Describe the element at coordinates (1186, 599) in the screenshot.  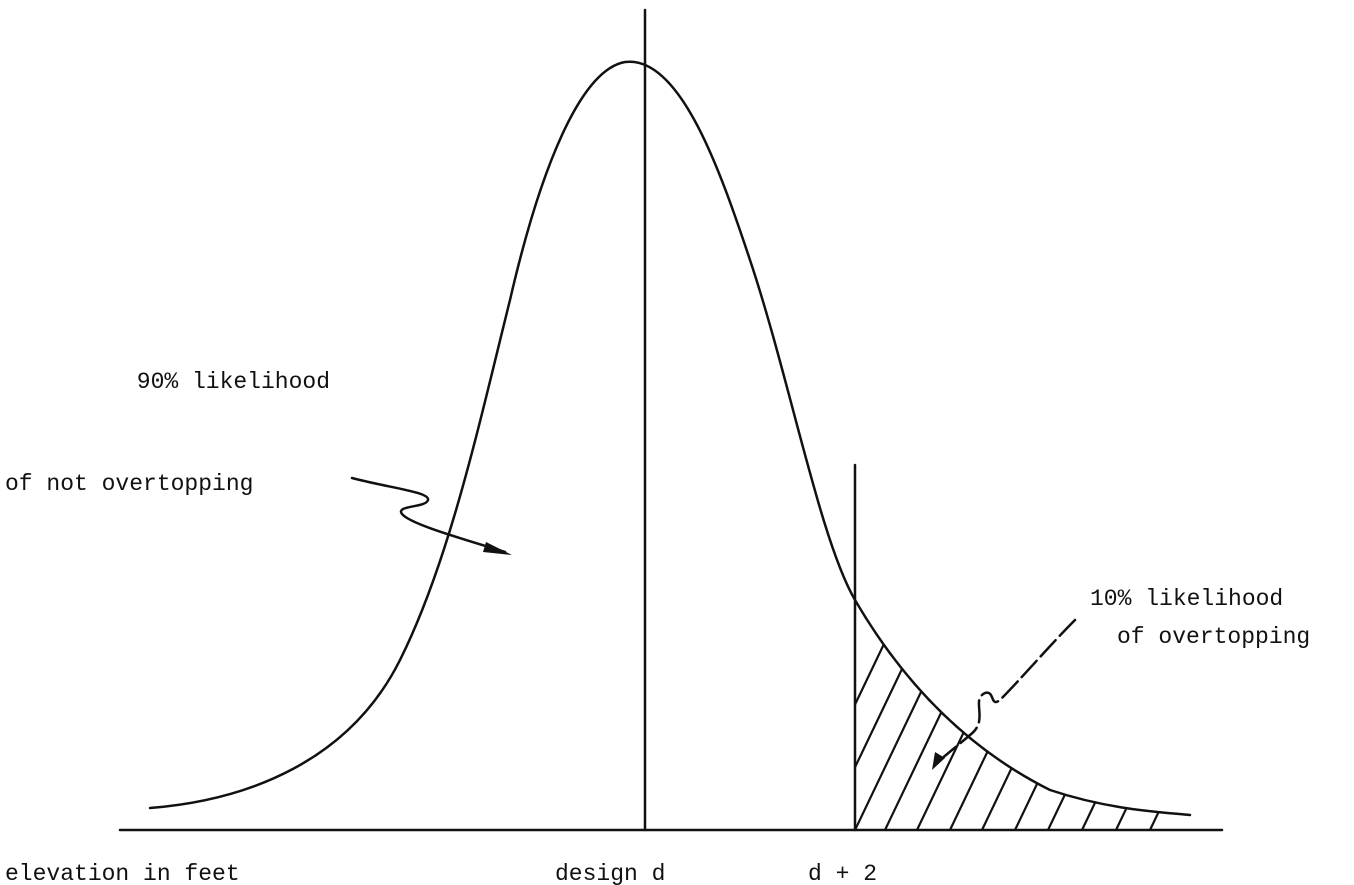
I see `right-note-line1: 10% likelihood` at that location.